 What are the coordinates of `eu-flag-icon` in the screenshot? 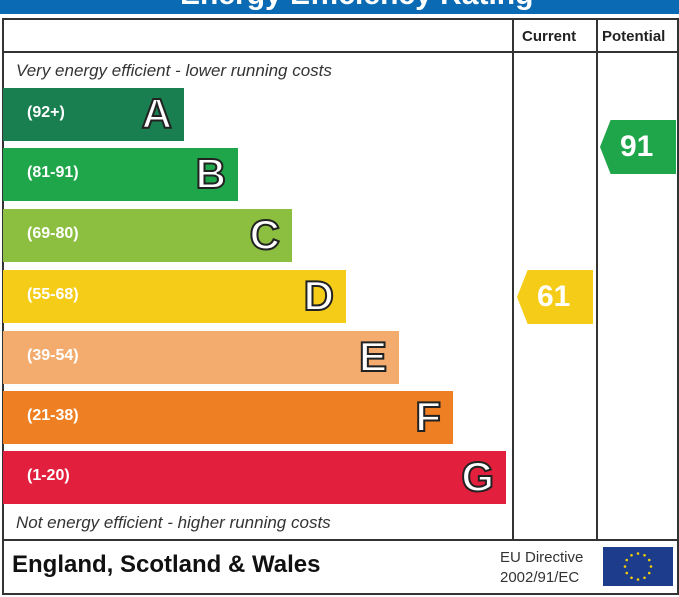 It's located at (638, 566).